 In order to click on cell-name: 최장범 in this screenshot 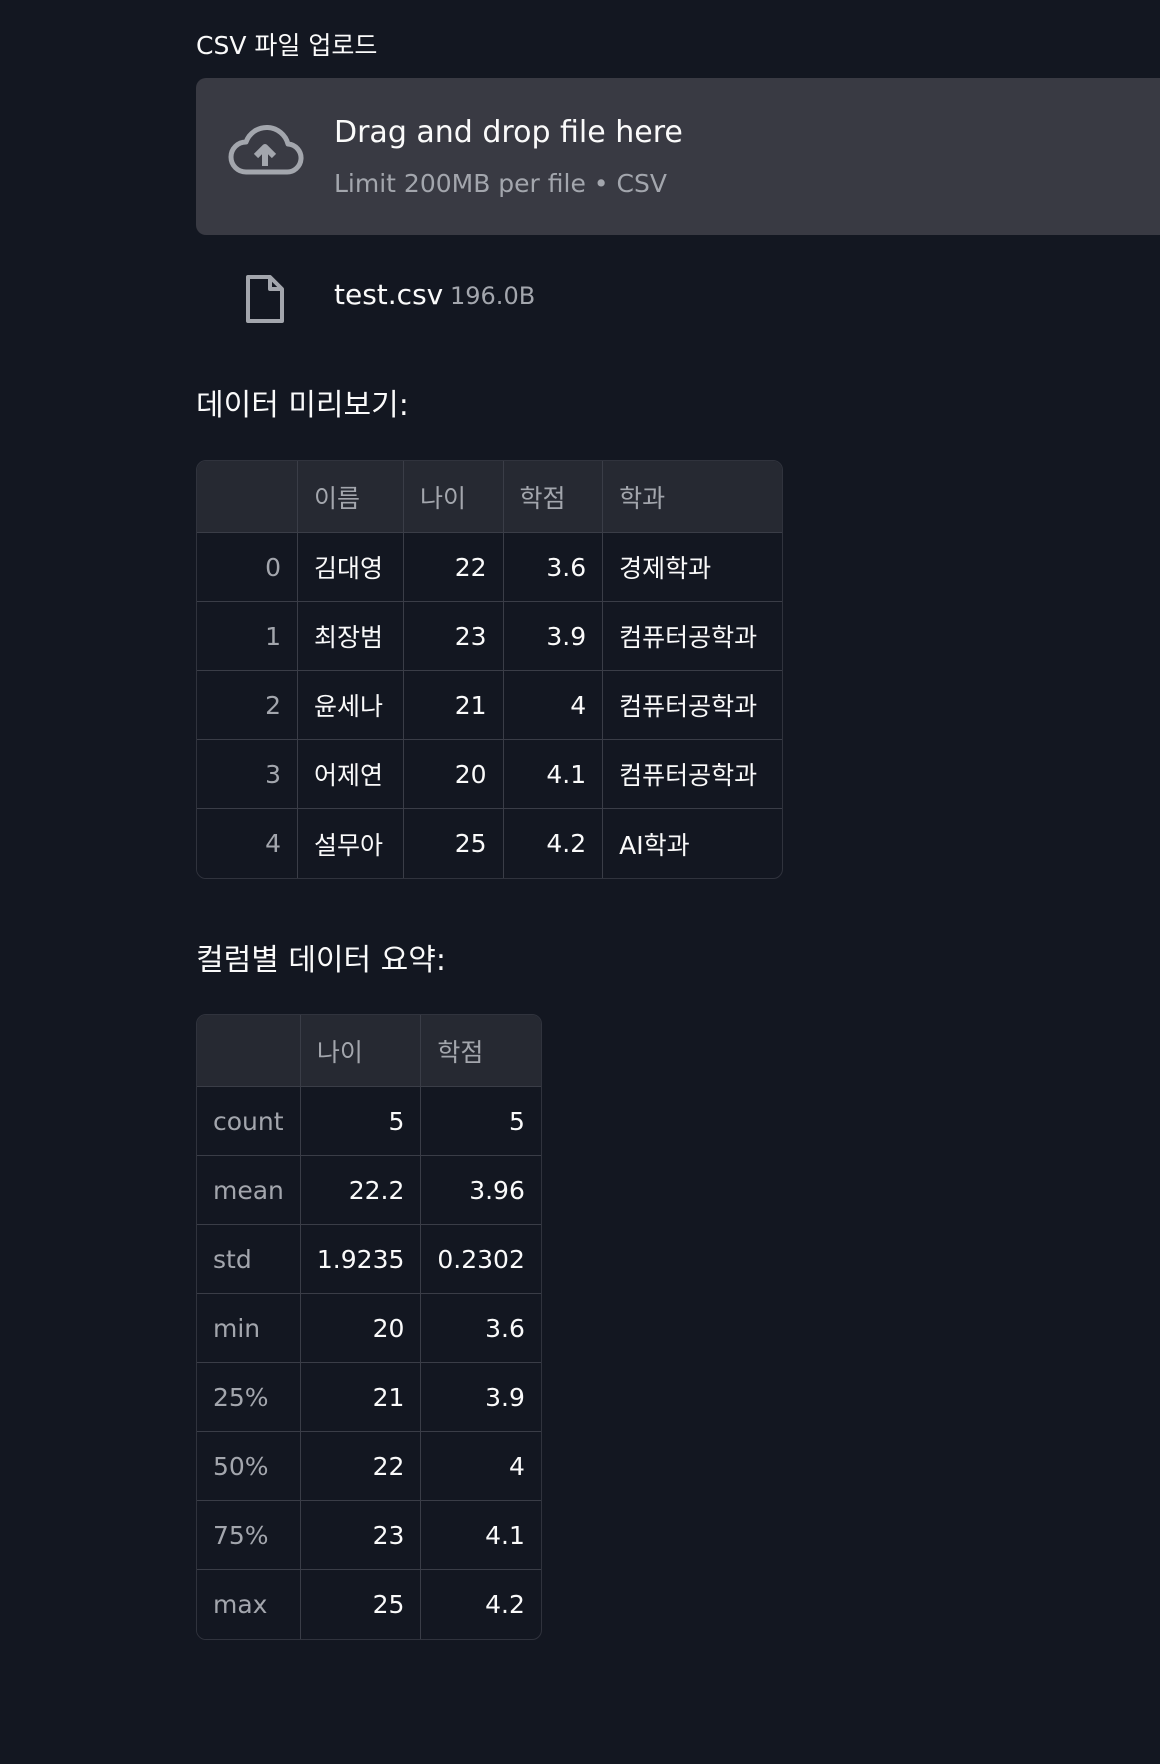, I will do `click(351, 636)`.